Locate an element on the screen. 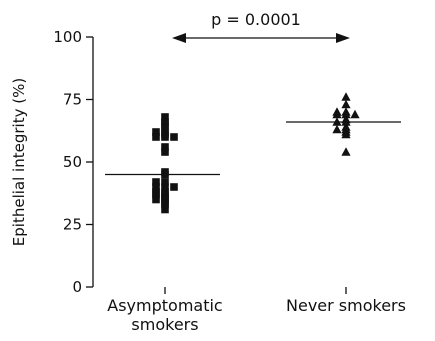 Image resolution: width=435 pixels, height=341 pixels. category-label: Asymptomatic is located at coordinates (164, 305).